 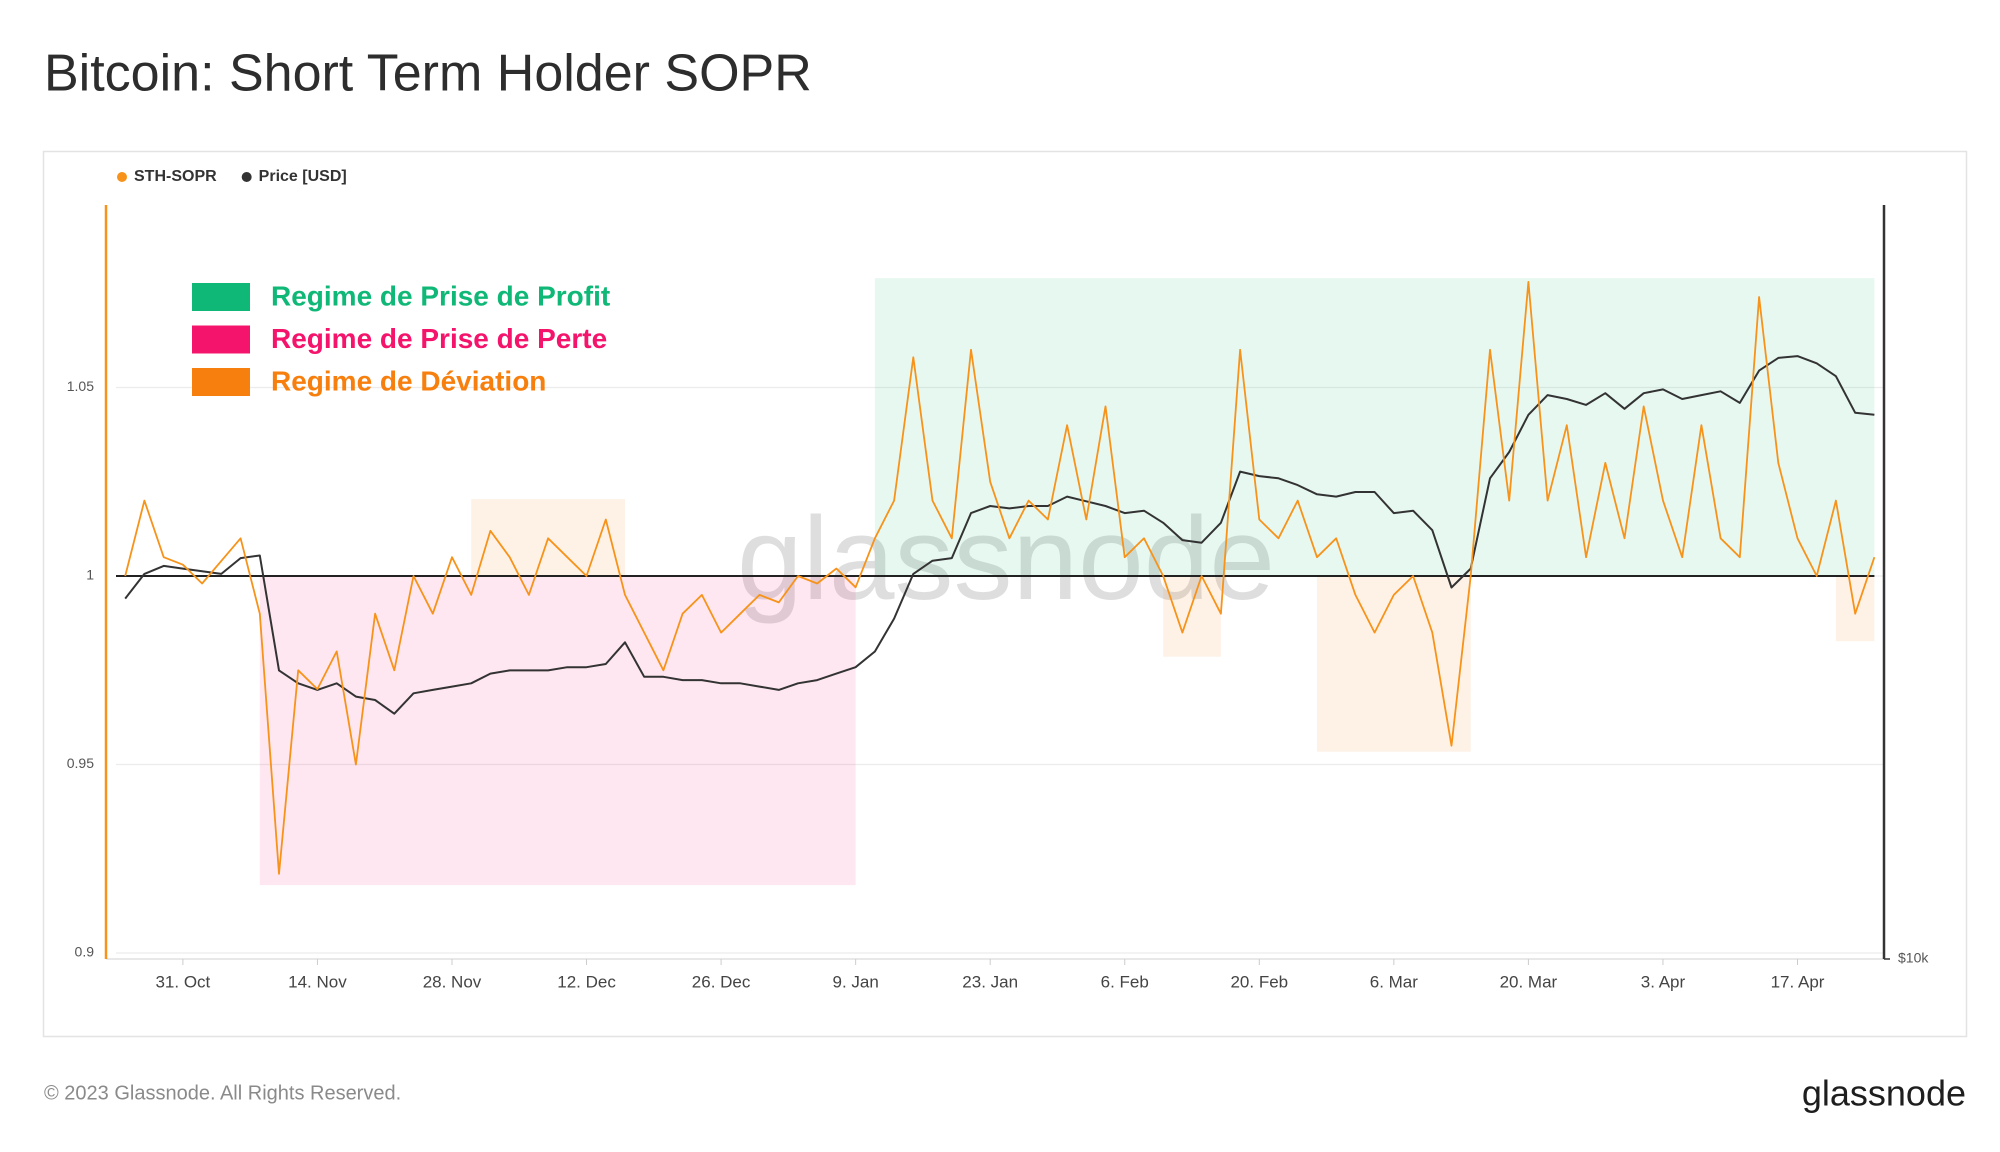 What do you see at coordinates (1884, 1093) in the screenshot?
I see `brand-logo: glassnode` at bounding box center [1884, 1093].